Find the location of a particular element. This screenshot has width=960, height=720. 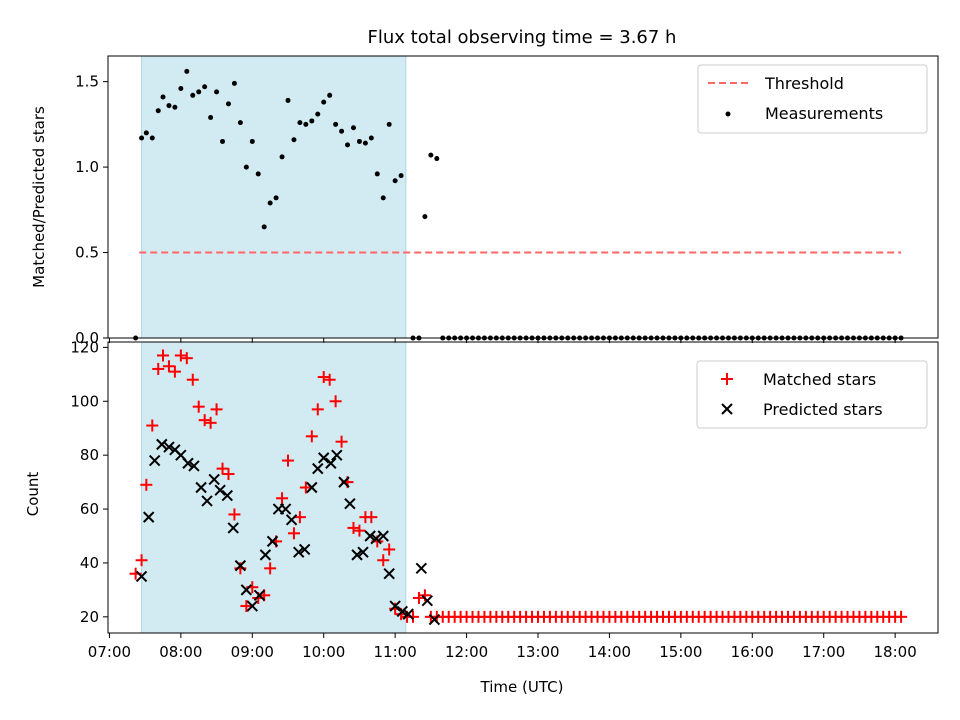

bottom-y-tick-label: 120 is located at coordinates (84, 347).